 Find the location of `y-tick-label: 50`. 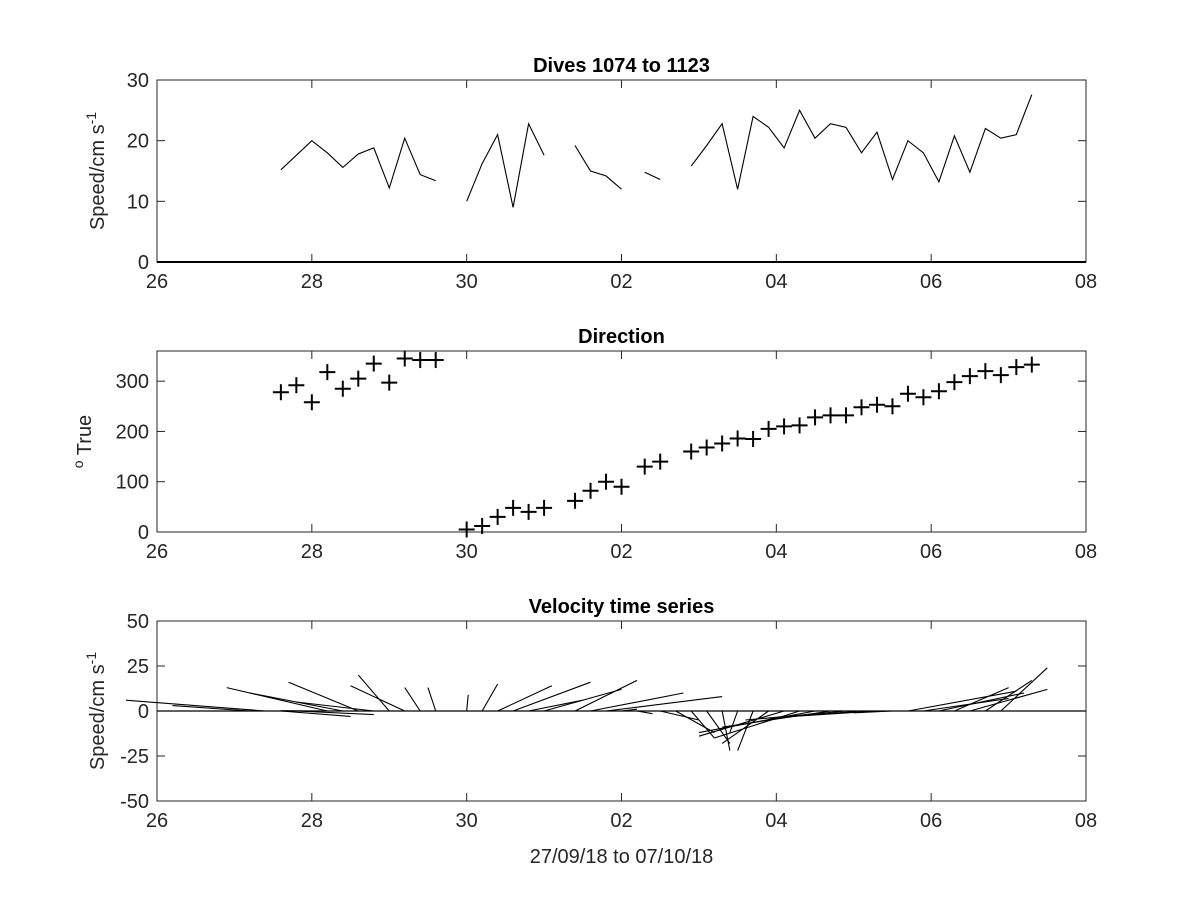

y-tick-label: 50 is located at coordinates (138, 622).